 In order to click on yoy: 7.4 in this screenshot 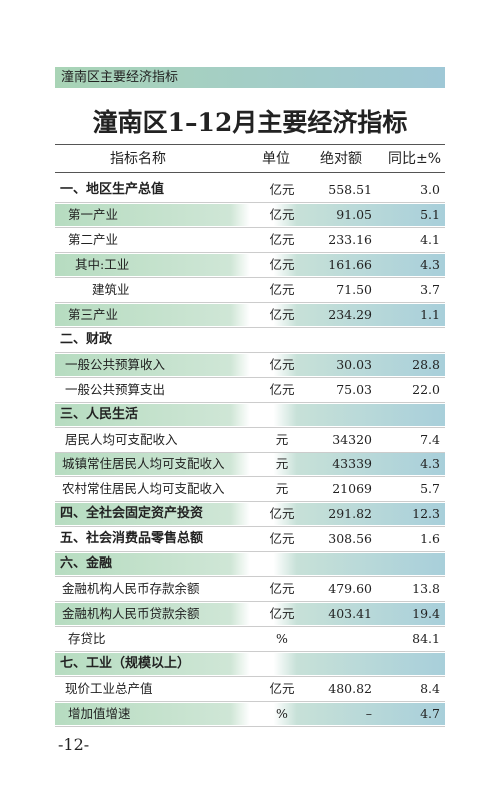, I will do `click(430, 439)`.